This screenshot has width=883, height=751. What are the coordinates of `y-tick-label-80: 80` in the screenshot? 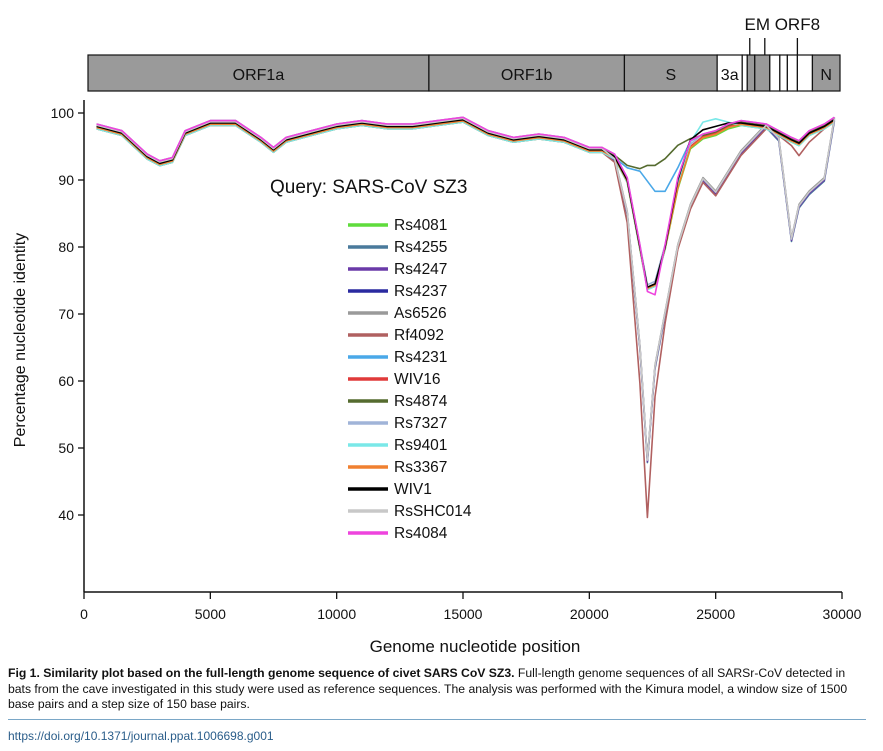 It's located at (66, 247).